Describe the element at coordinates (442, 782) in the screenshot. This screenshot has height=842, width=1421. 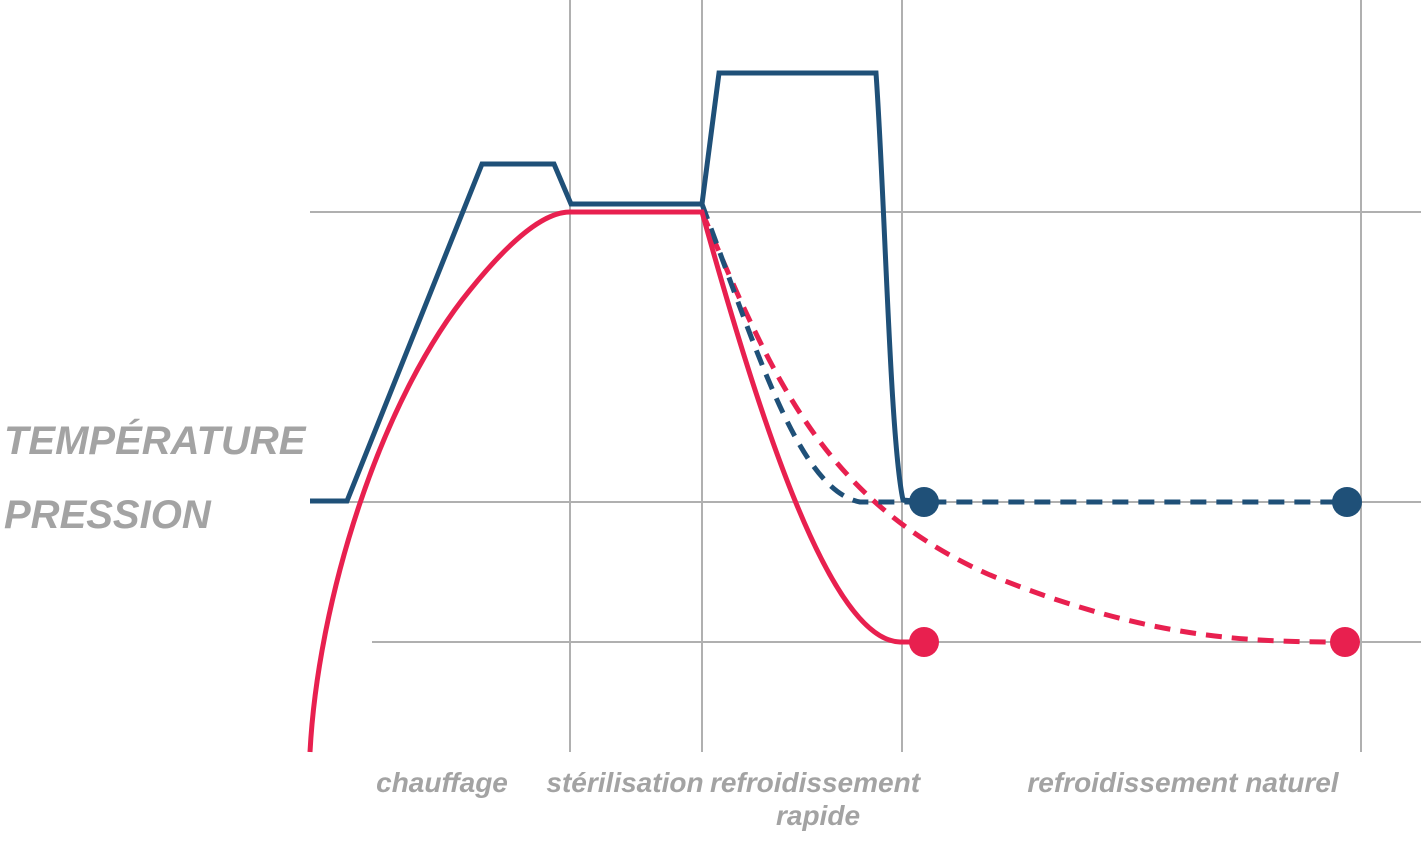
I see `phase-label: chauffage` at that location.